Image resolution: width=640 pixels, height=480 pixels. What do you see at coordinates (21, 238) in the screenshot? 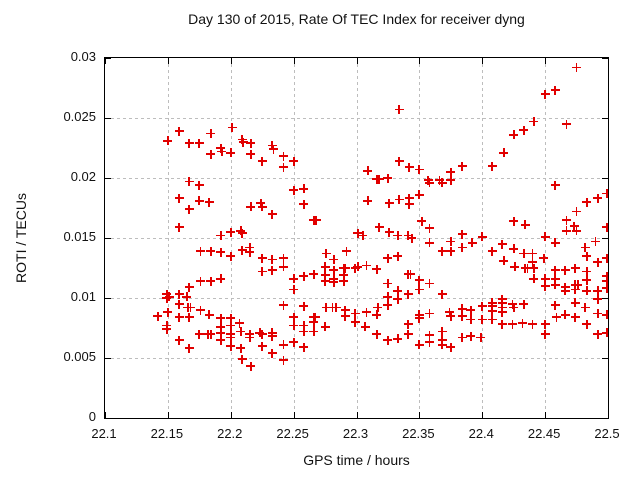
I see `y-axis-label: ROTI / TECUs` at bounding box center [21, 238].